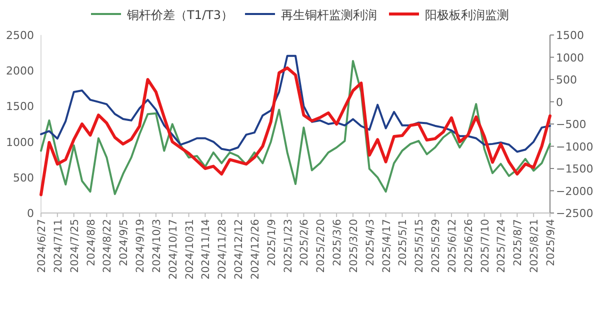 The height and width of the screenshot is (331, 600). I want to click on x-tick-label: 2025/1/9, so click(272, 242).